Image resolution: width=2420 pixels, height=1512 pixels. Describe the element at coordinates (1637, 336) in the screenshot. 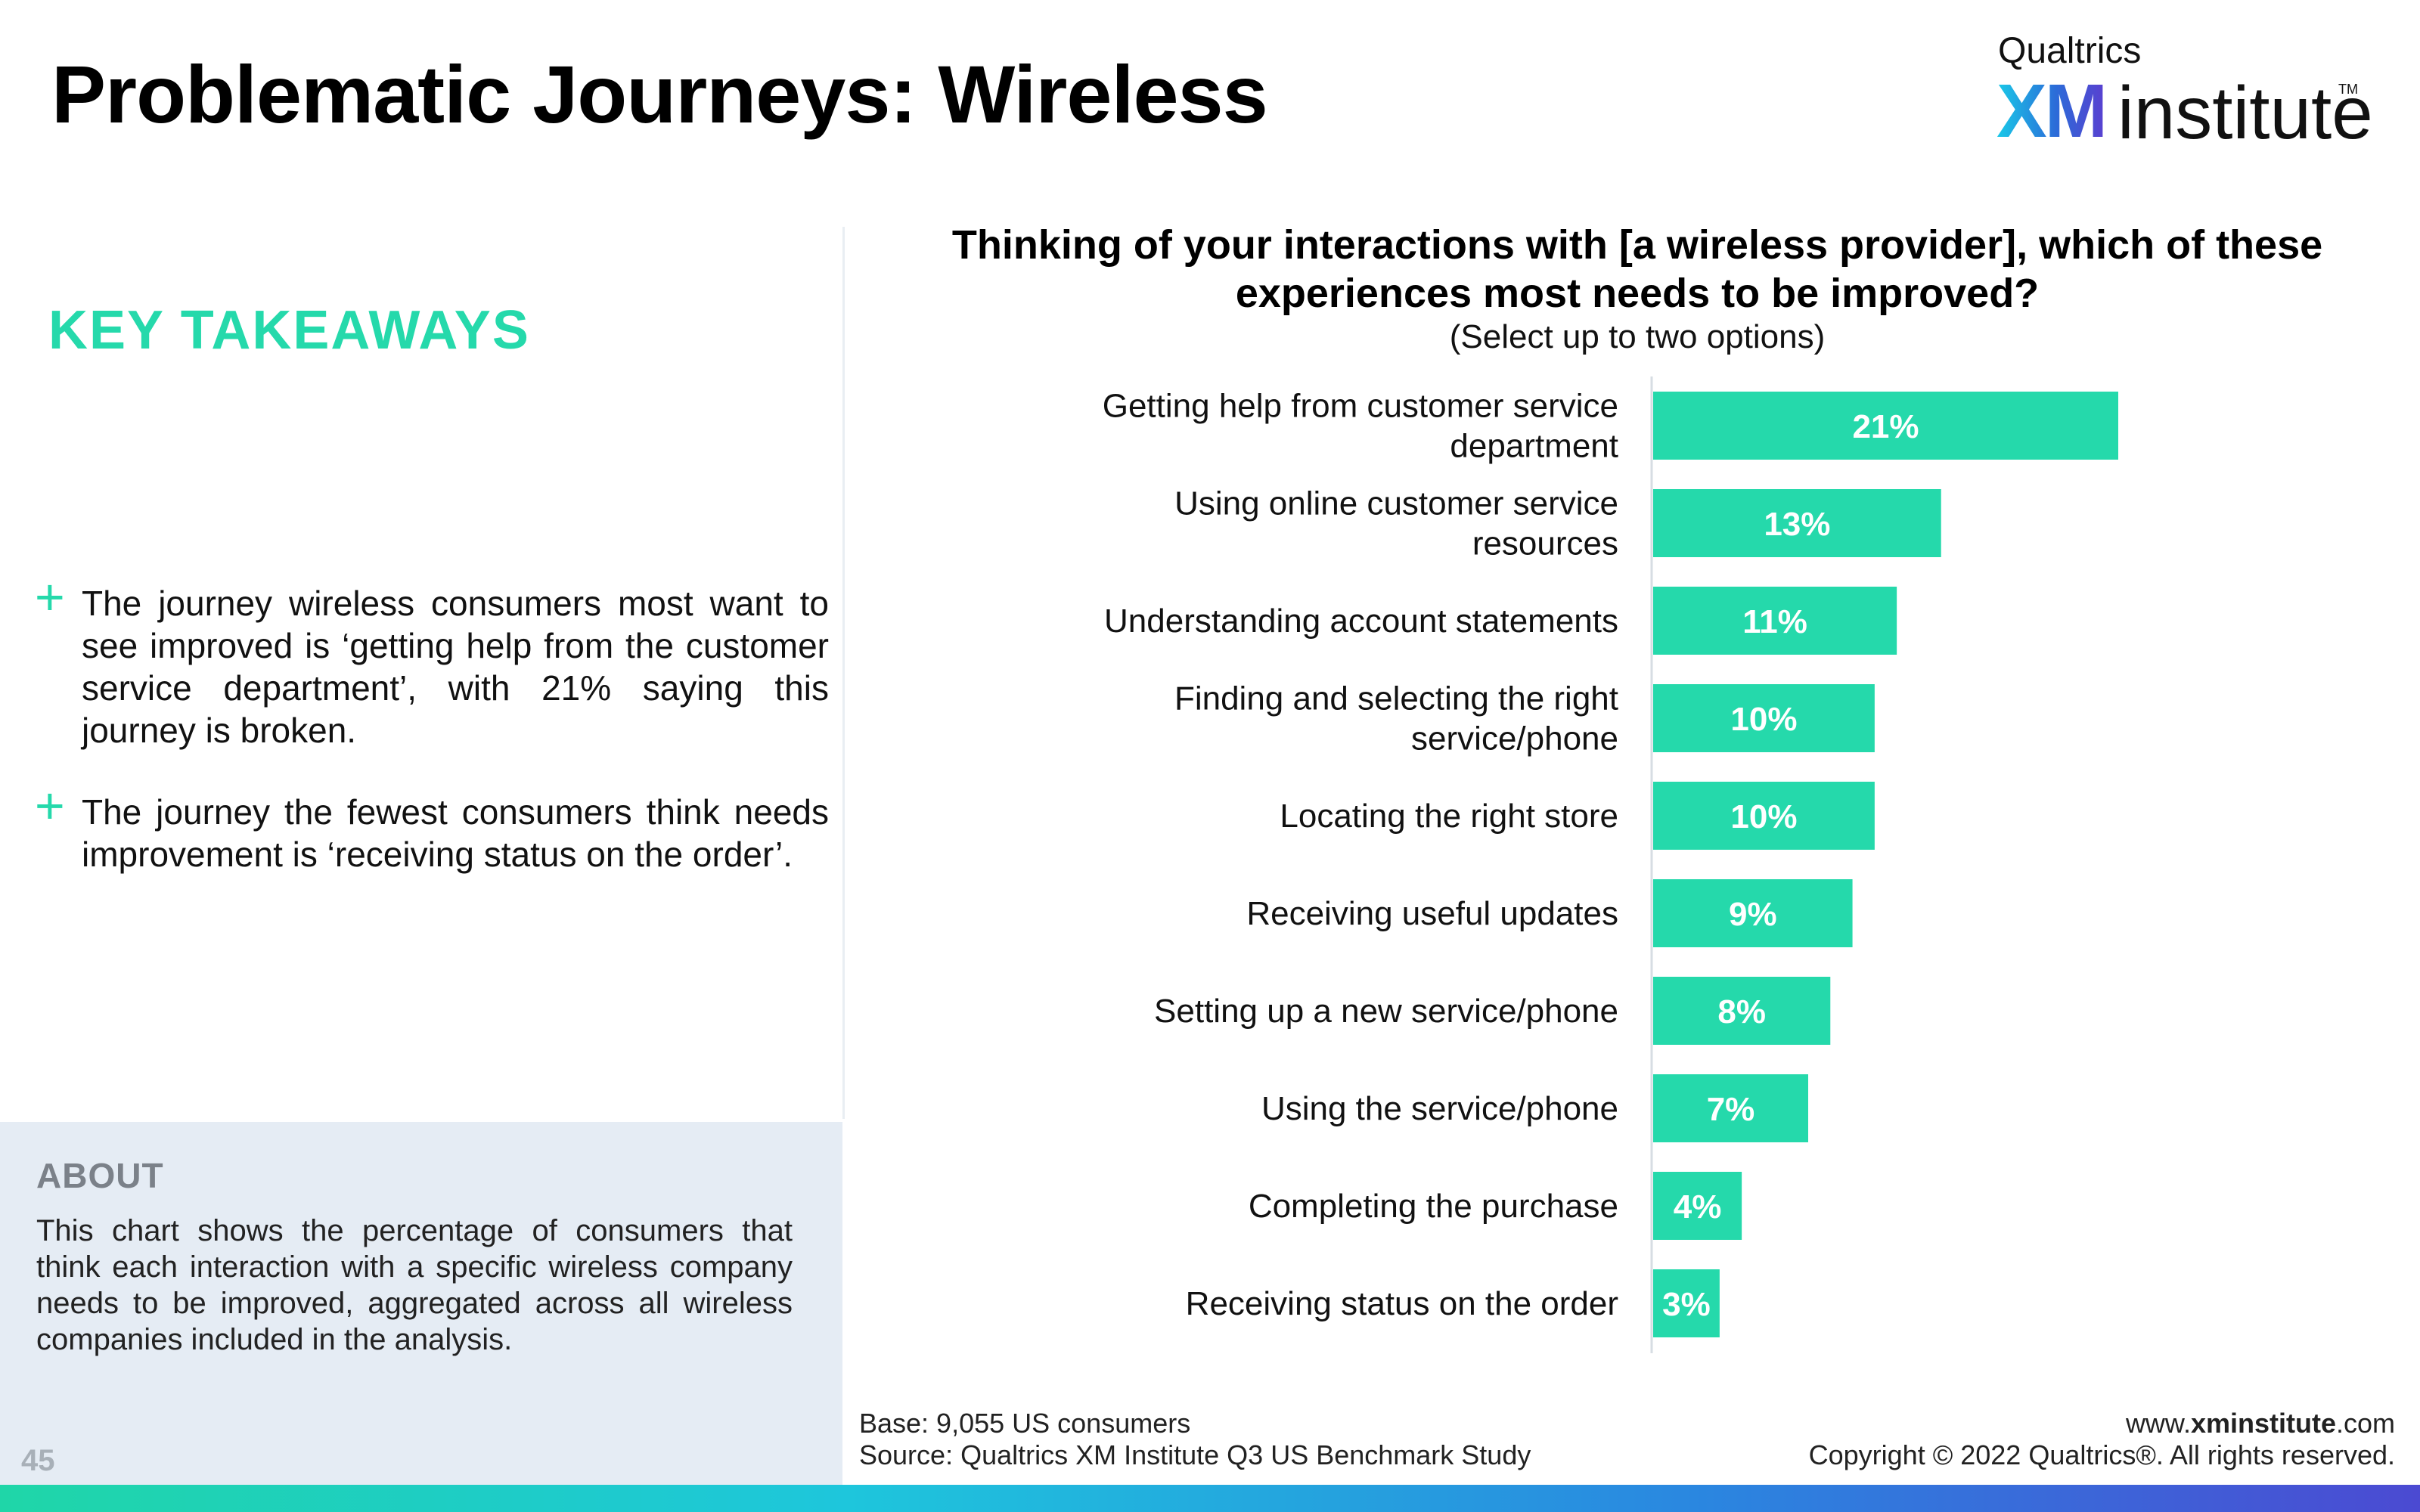

I see `chart-subtitle: (Select up to two options)` at that location.